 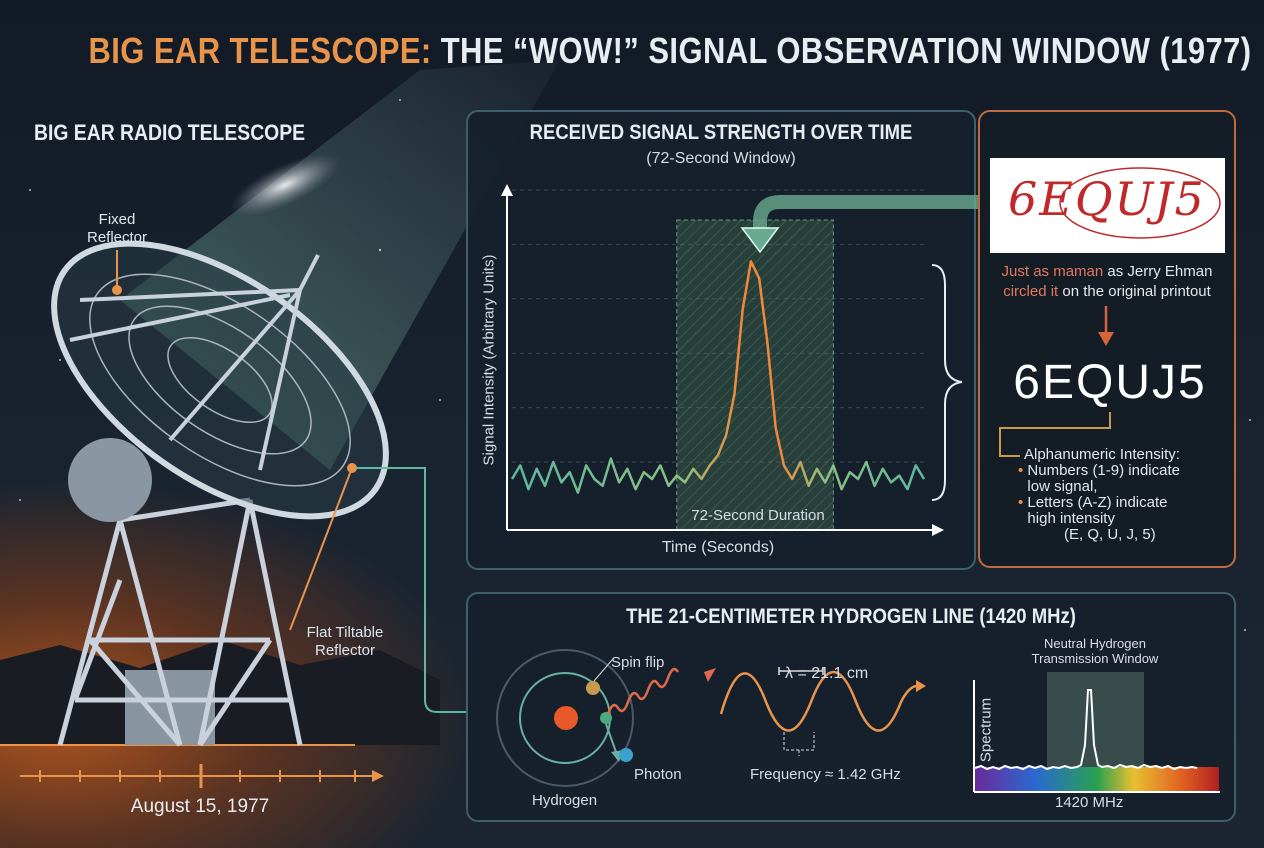 I want to click on caption-highlight: Just as maman, so click(x=1052, y=271).